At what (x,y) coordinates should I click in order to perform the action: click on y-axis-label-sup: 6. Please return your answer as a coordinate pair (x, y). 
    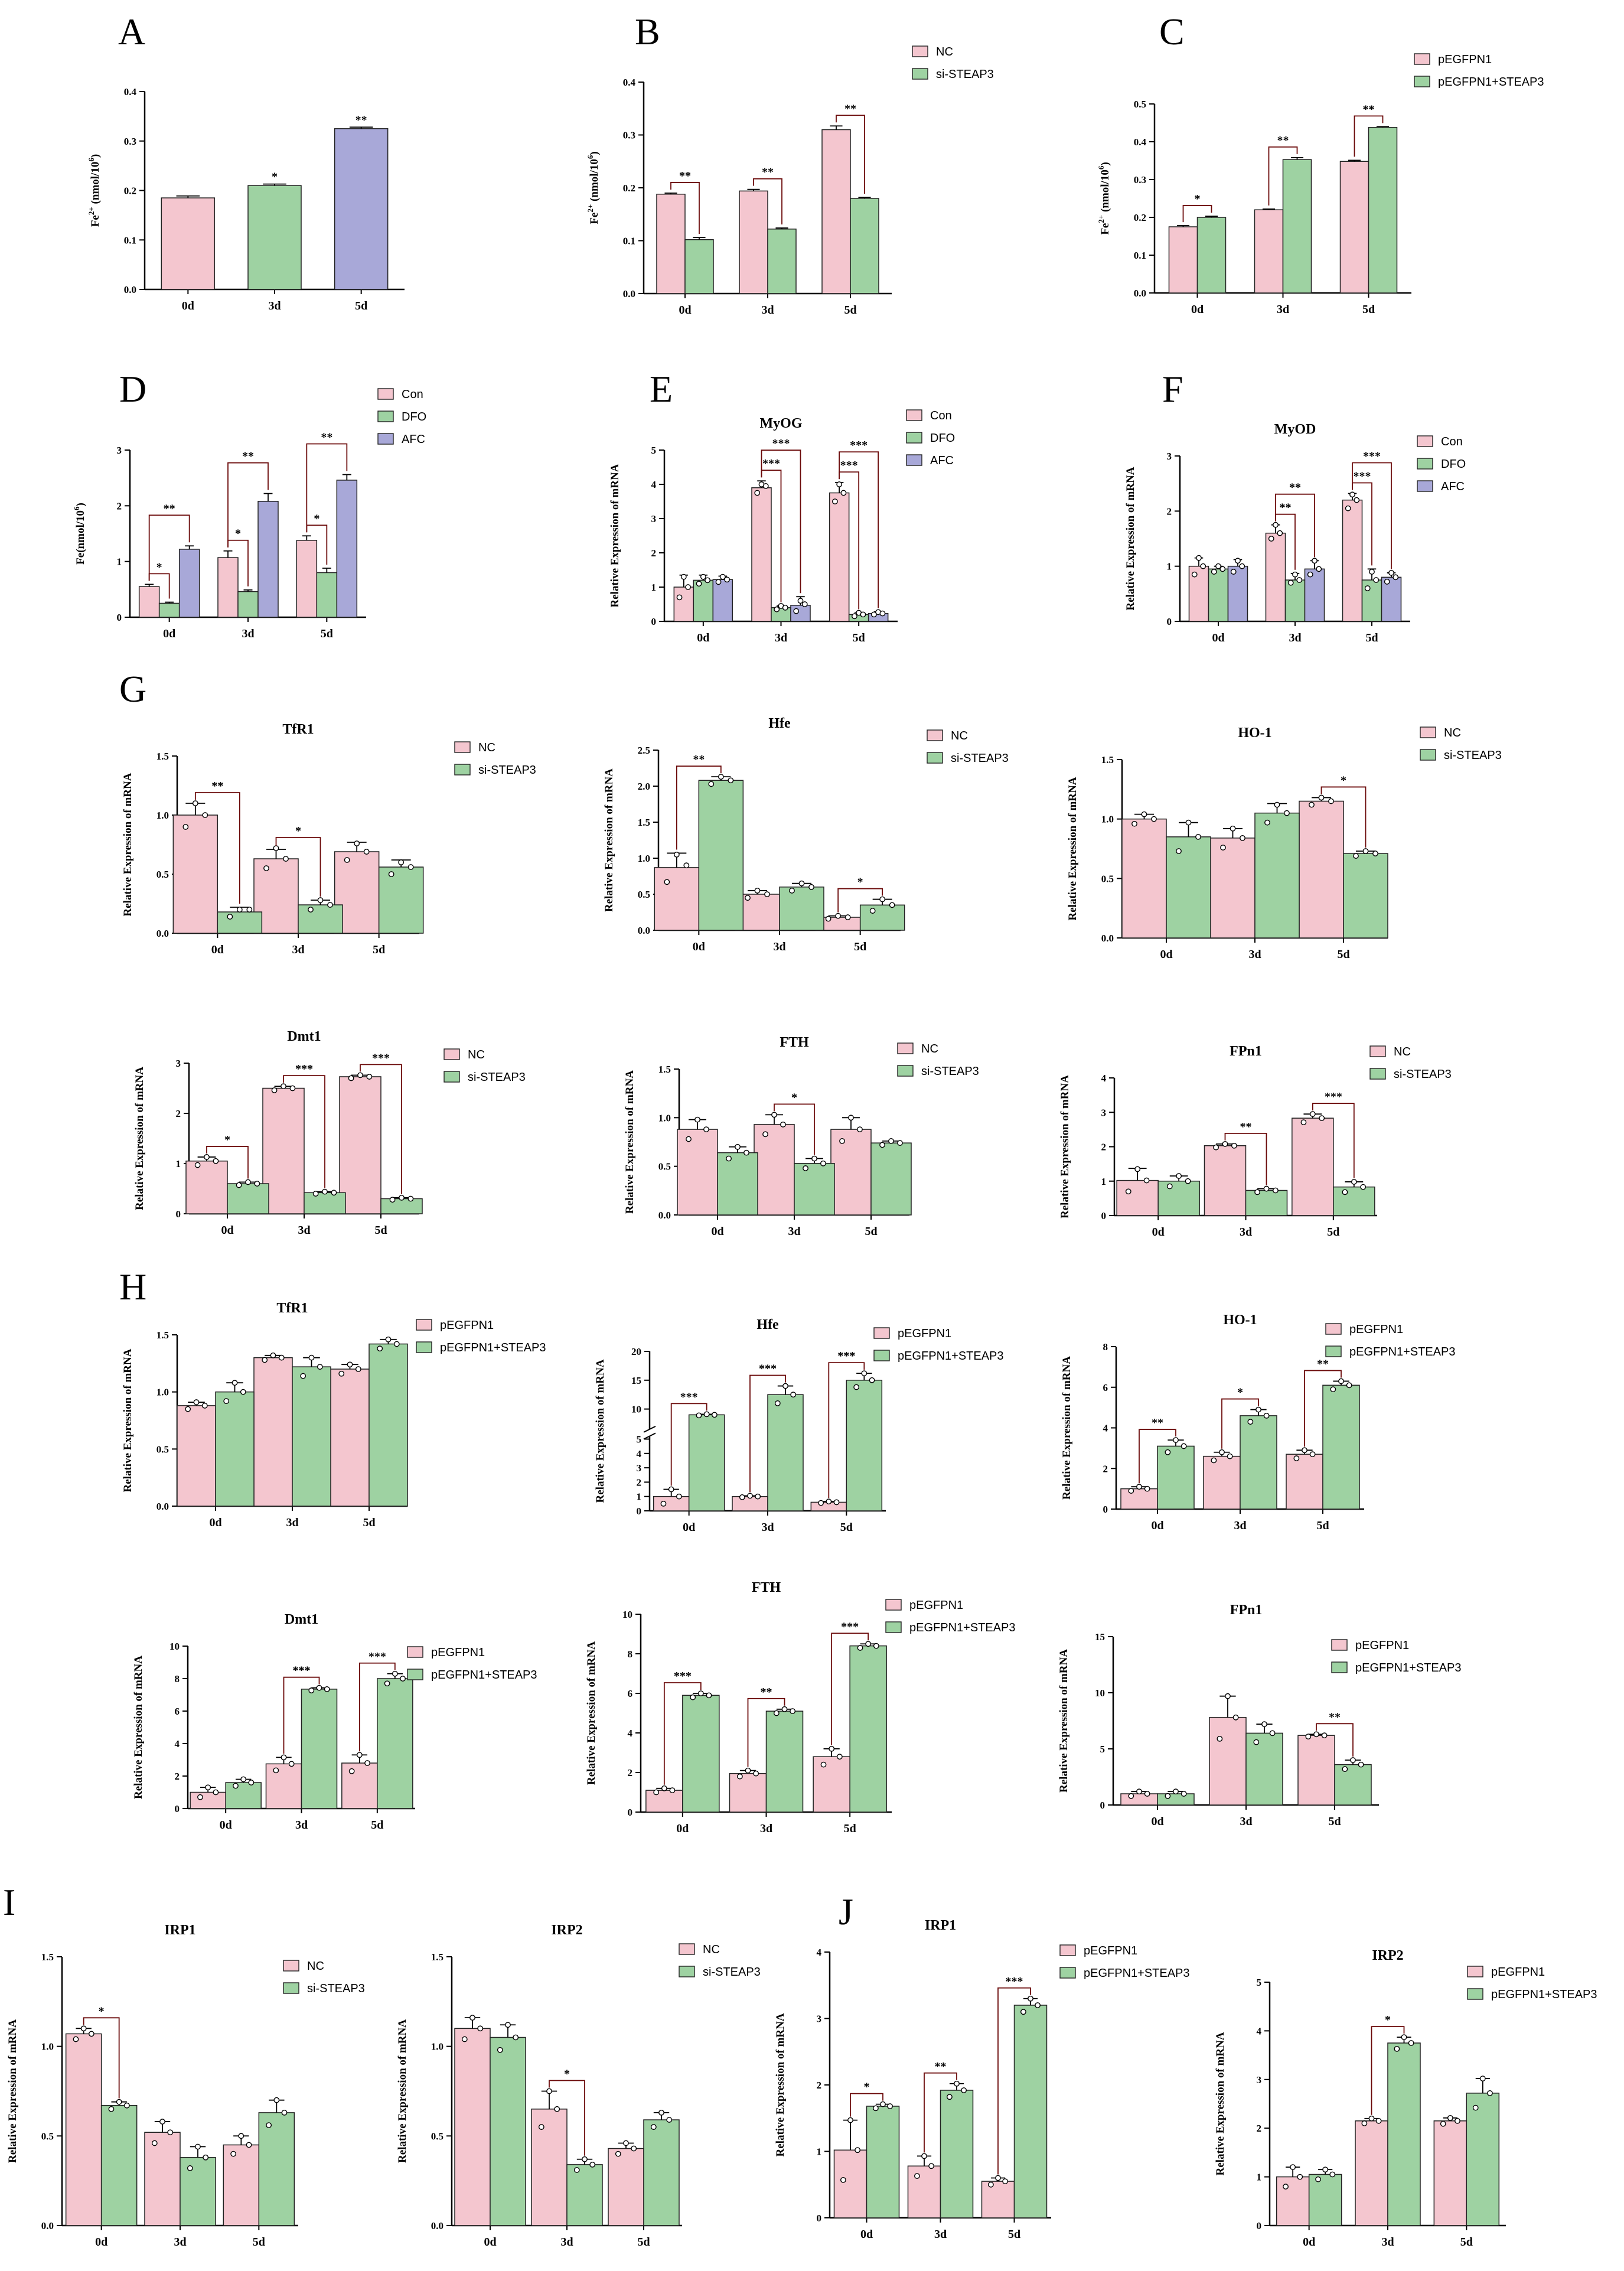
    Looking at the image, I should click on (590, 157).